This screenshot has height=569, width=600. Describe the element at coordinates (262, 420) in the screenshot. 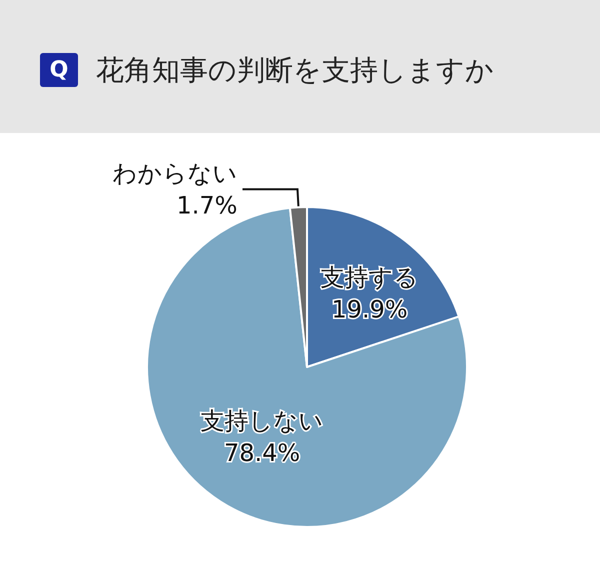

I see `slice-label: 支持しない` at that location.